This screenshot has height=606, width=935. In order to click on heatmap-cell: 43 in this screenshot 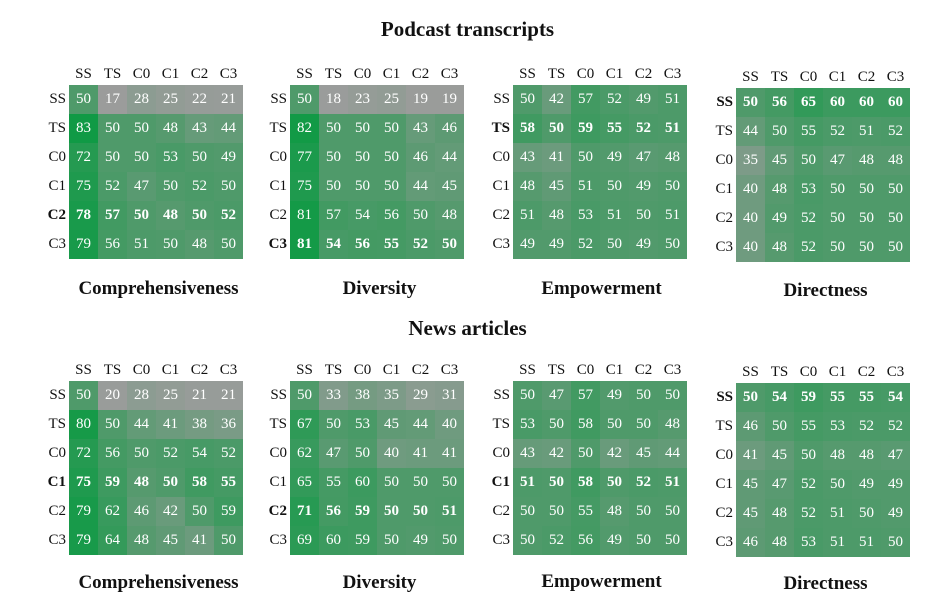, I will do `click(199, 128)`.